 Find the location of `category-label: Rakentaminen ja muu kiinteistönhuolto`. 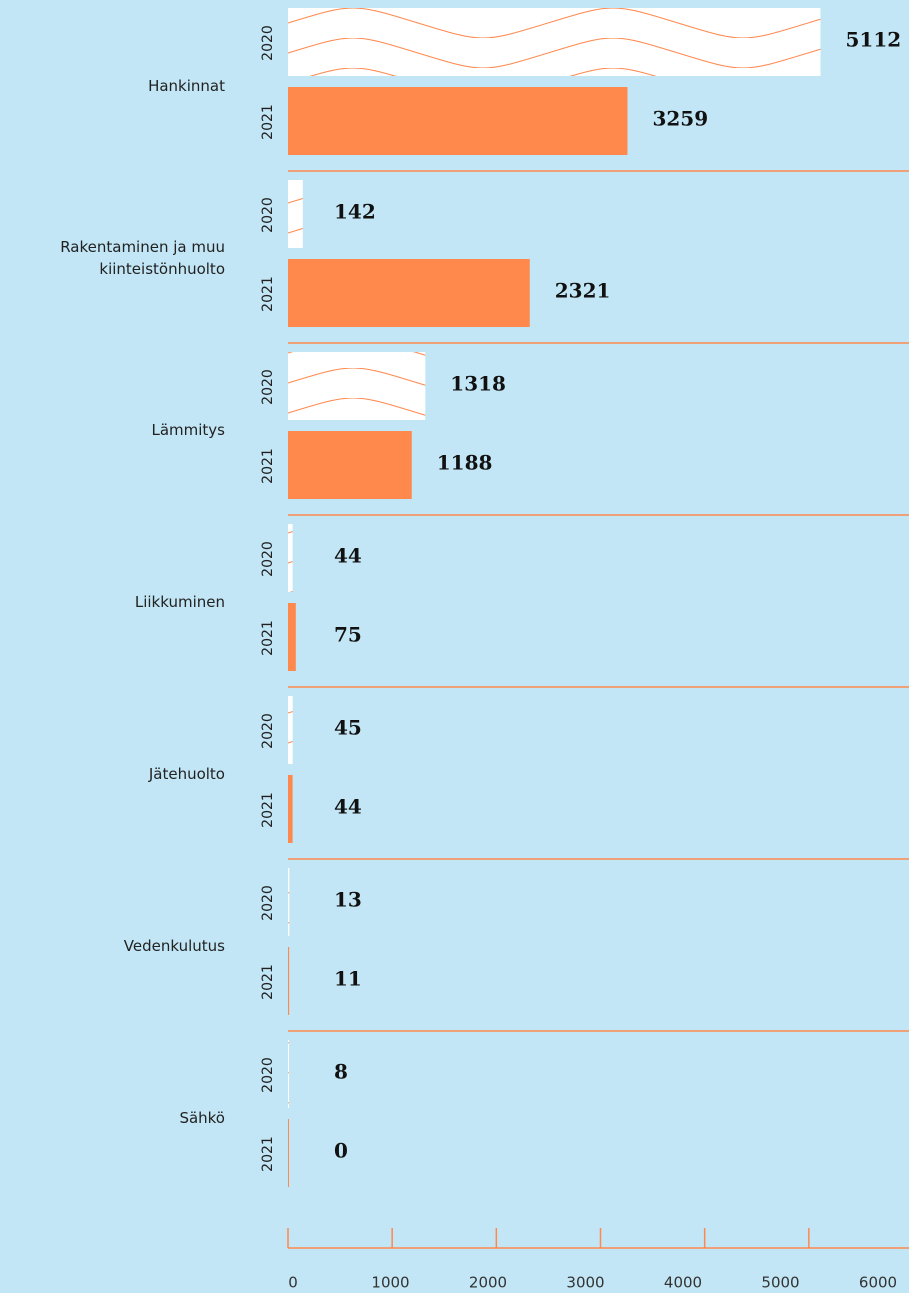

category-label: Rakentaminen ja muu kiinteistönhuolto is located at coordinates (142, 258).